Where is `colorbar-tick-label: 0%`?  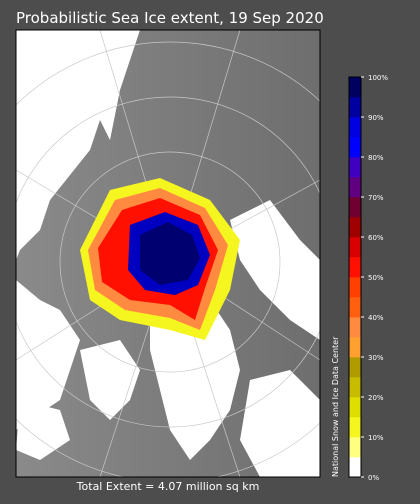
colorbar-tick-label: 0% is located at coordinates (373, 478).